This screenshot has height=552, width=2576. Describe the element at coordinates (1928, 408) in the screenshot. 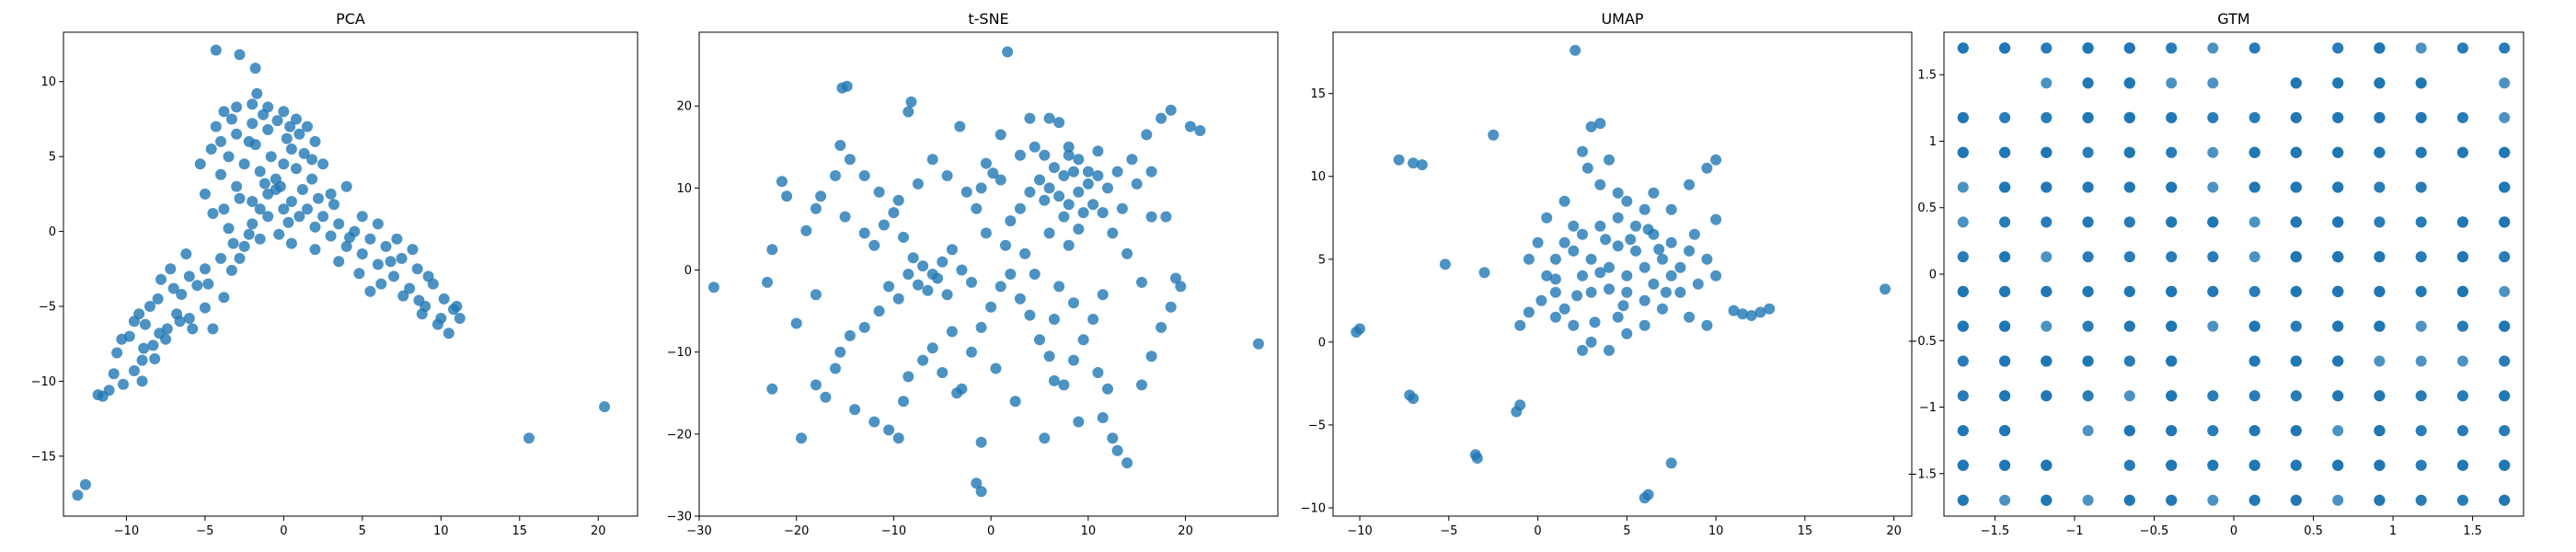

I see `gtm-ytick-label: −1` at that location.